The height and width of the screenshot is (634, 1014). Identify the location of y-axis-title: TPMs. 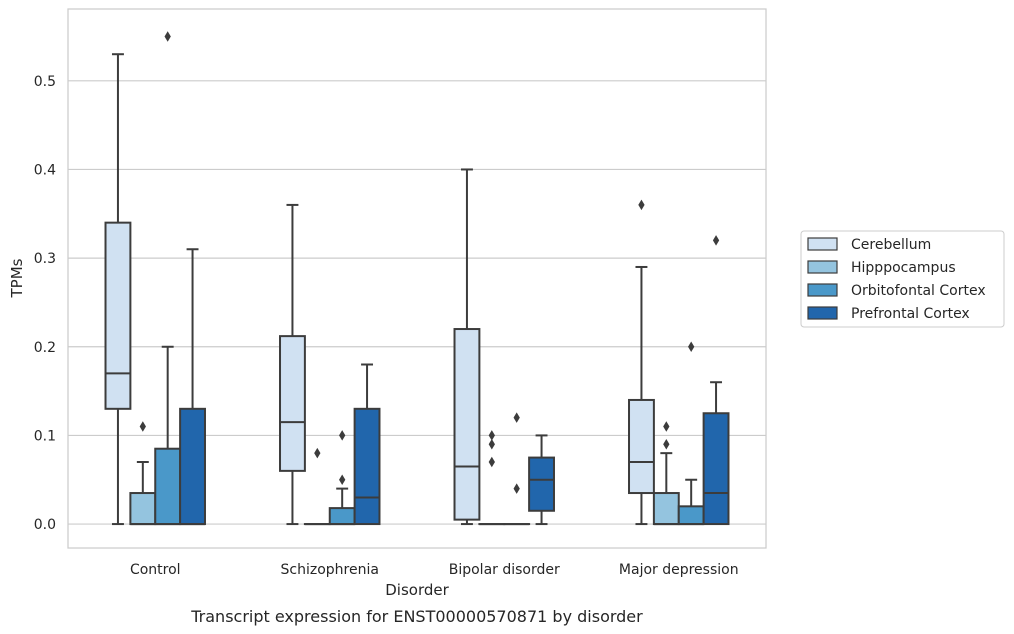
(17, 278).